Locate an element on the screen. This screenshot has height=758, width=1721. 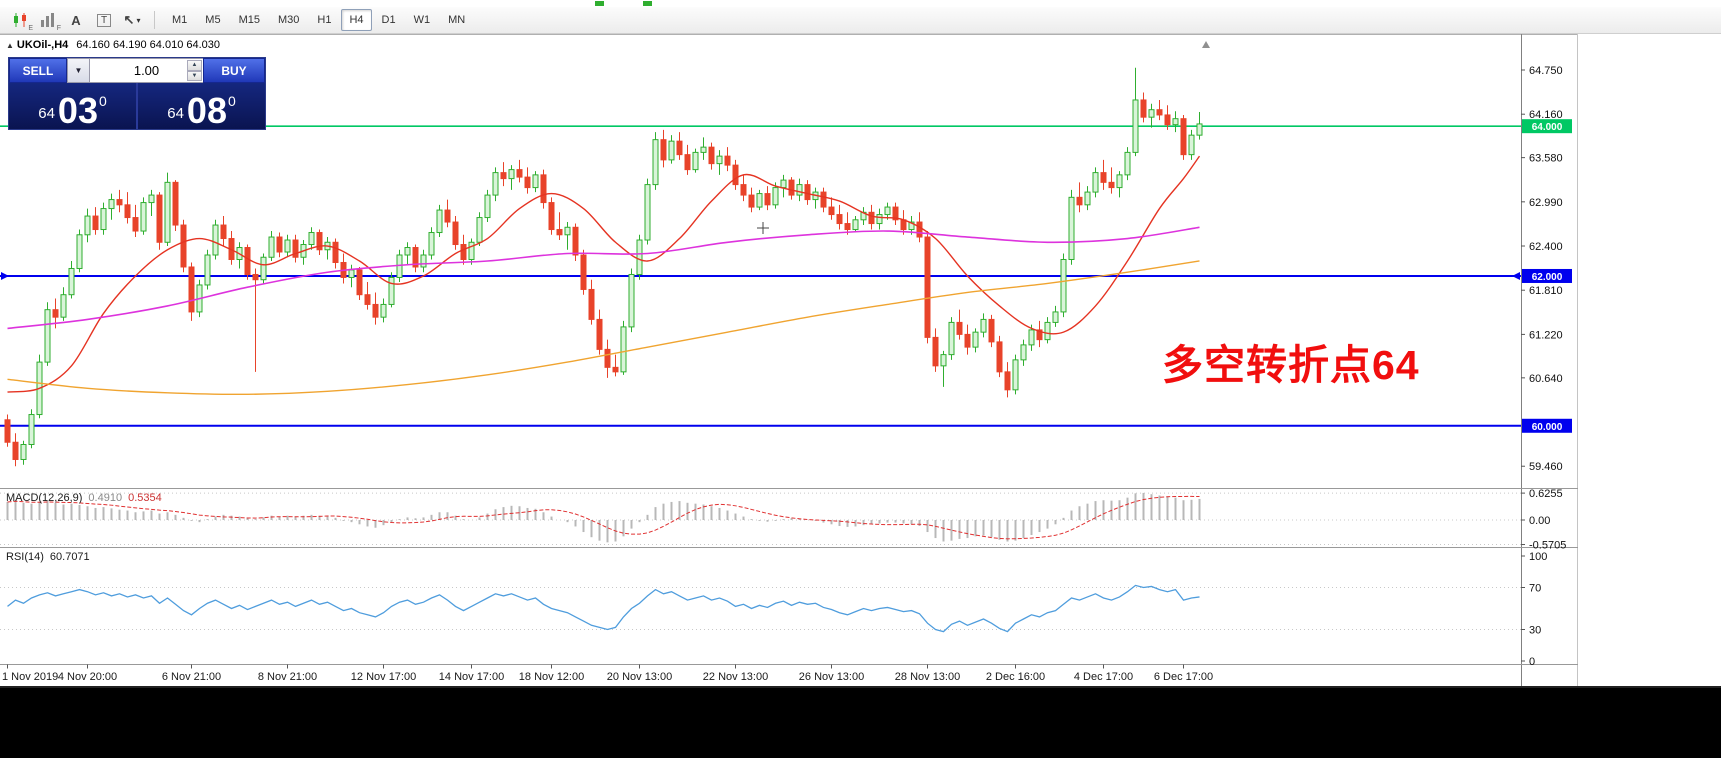
top-toolbar: E F A T ↖ ▾ M1 M5 M15 M30 H1 H4 D1 W1 MN is located at coordinates (860, 20).